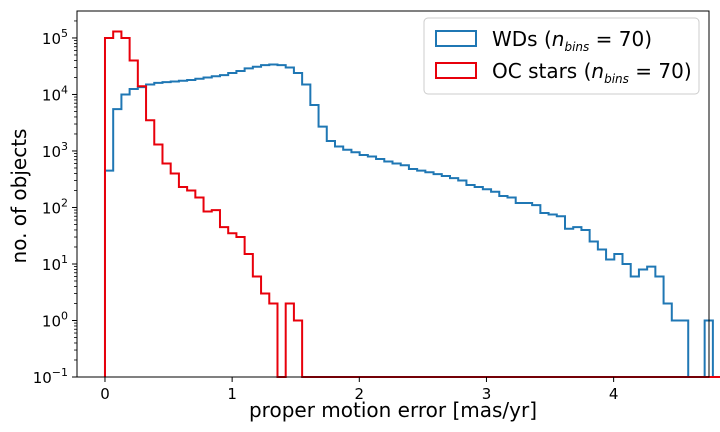  I want to click on y-tick-label: 10², so click(55, 206).